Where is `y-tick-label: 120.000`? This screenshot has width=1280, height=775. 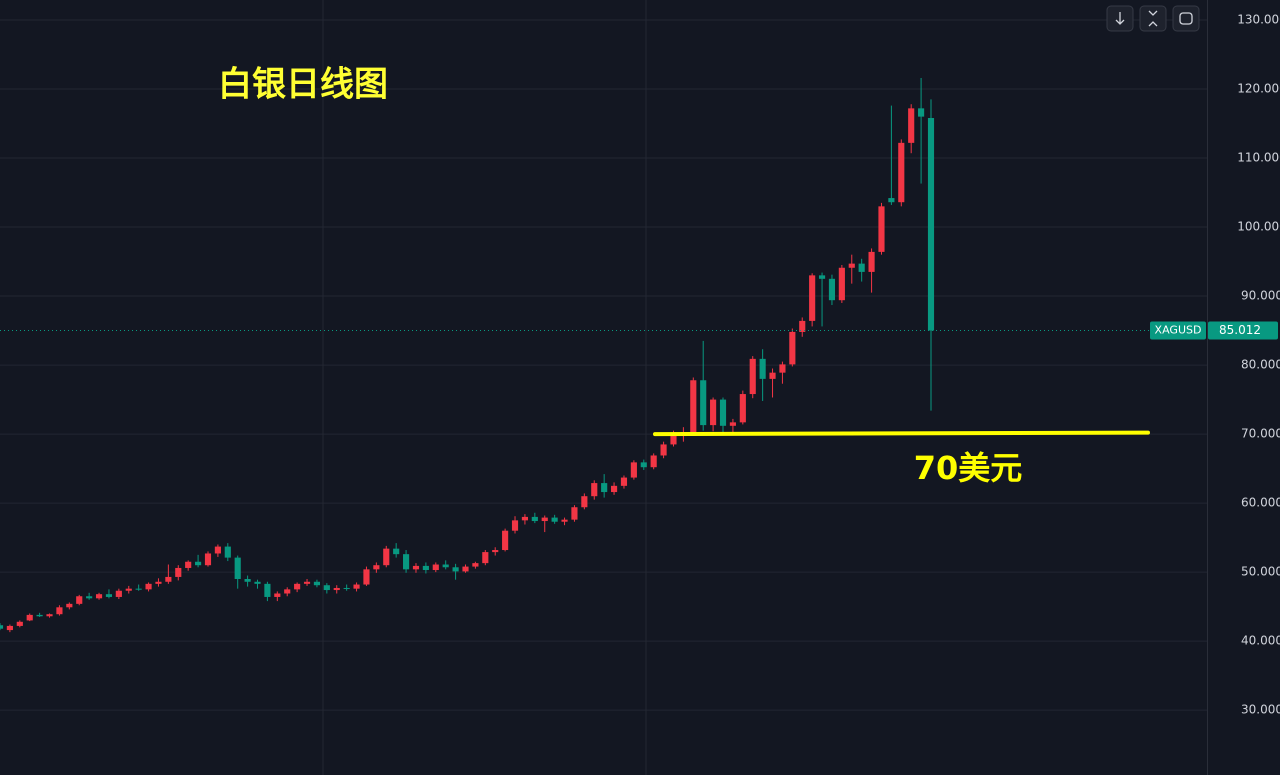
y-tick-label: 120.000 is located at coordinates (1258, 89).